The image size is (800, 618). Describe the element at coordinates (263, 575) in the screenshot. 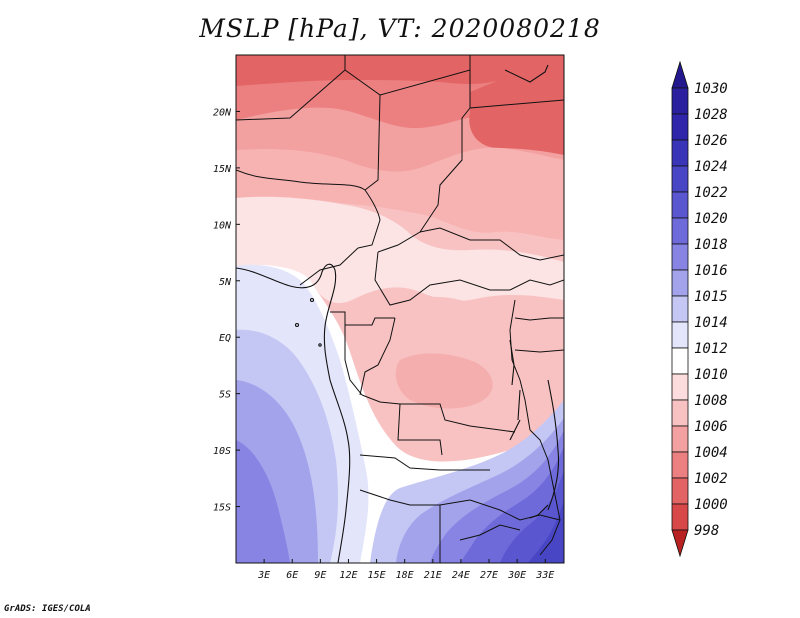

I see `lon-tick-label: 3E` at that location.